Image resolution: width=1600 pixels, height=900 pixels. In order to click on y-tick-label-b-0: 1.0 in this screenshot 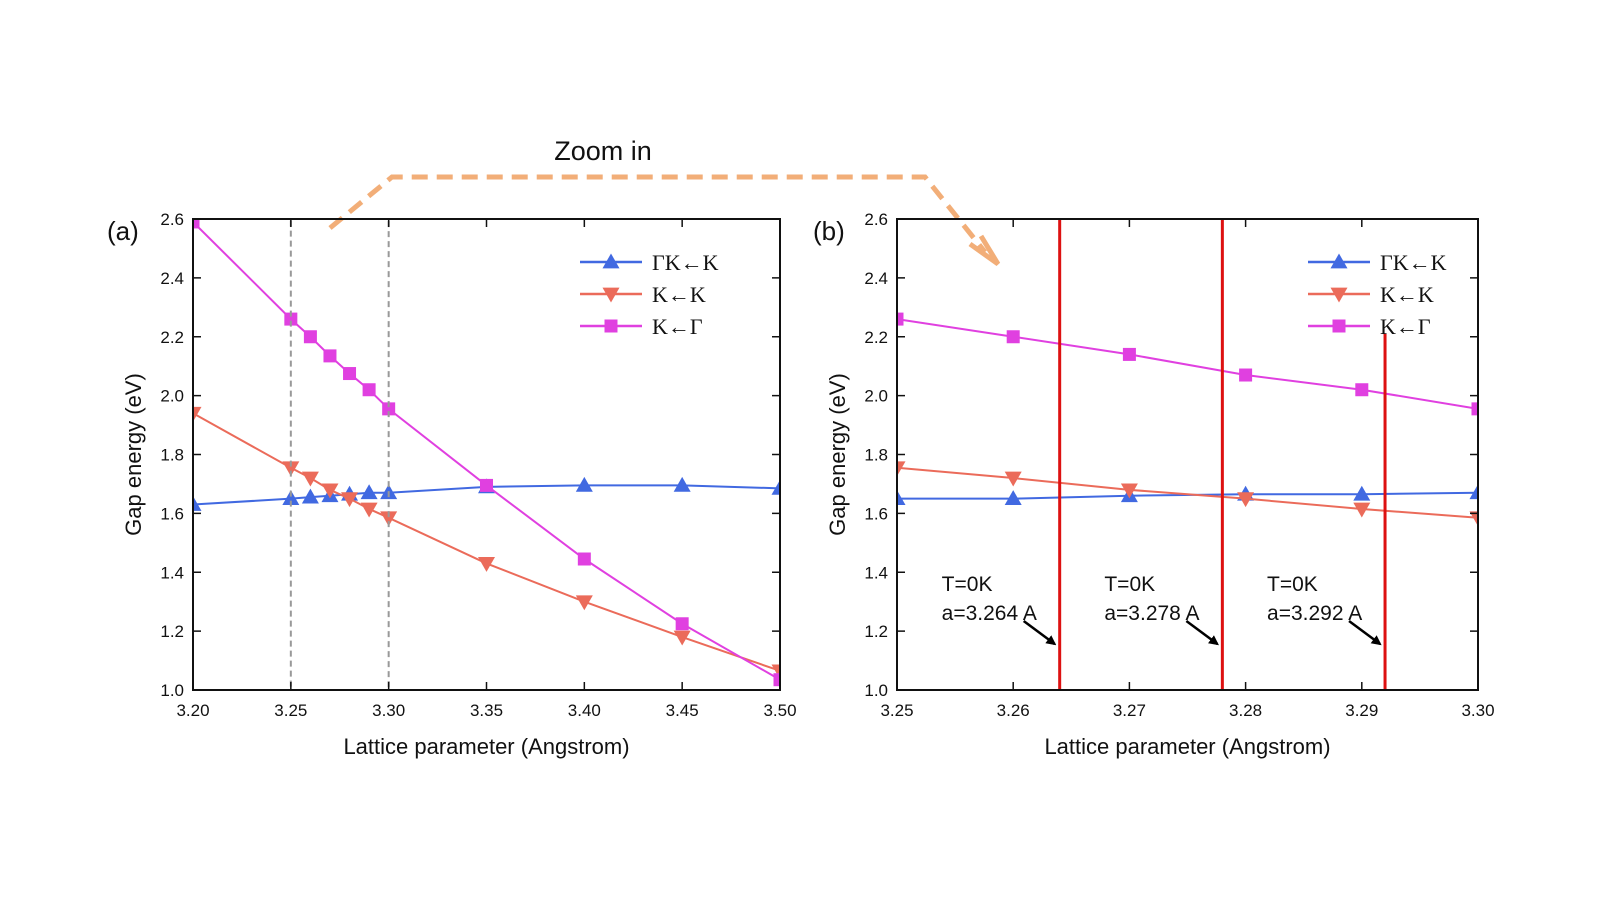, I will do `click(876, 690)`.